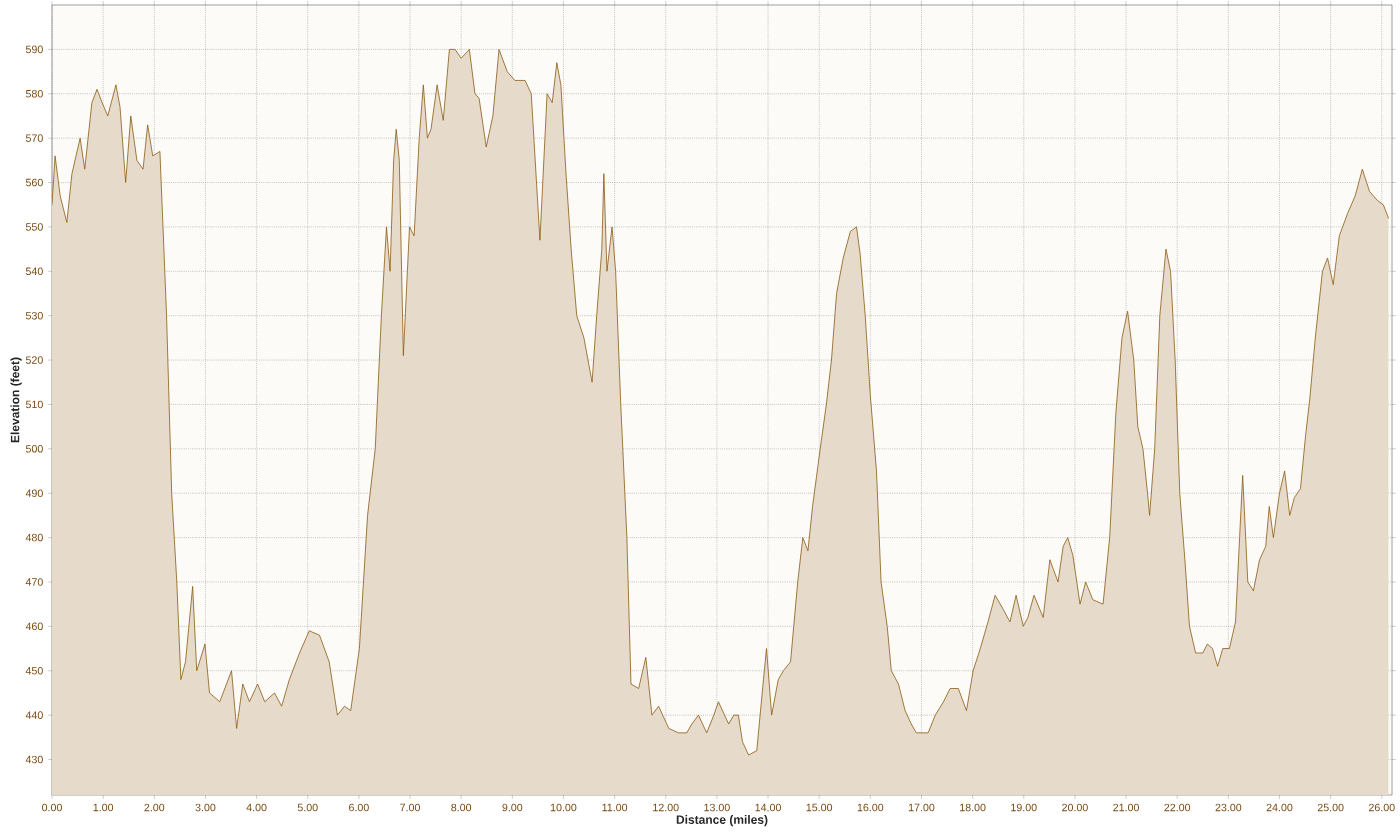 The width and height of the screenshot is (1400, 840). I want to click on x-tick-label: 11.00, so click(615, 807).